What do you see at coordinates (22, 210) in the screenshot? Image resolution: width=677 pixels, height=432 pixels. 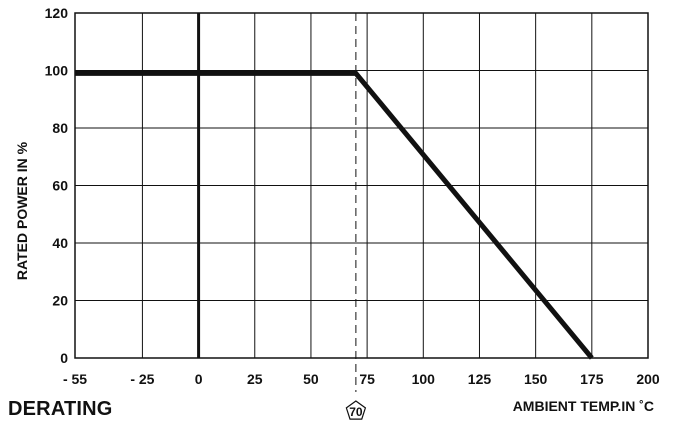 I see `y-axis-title: RATED POWER IN %` at bounding box center [22, 210].